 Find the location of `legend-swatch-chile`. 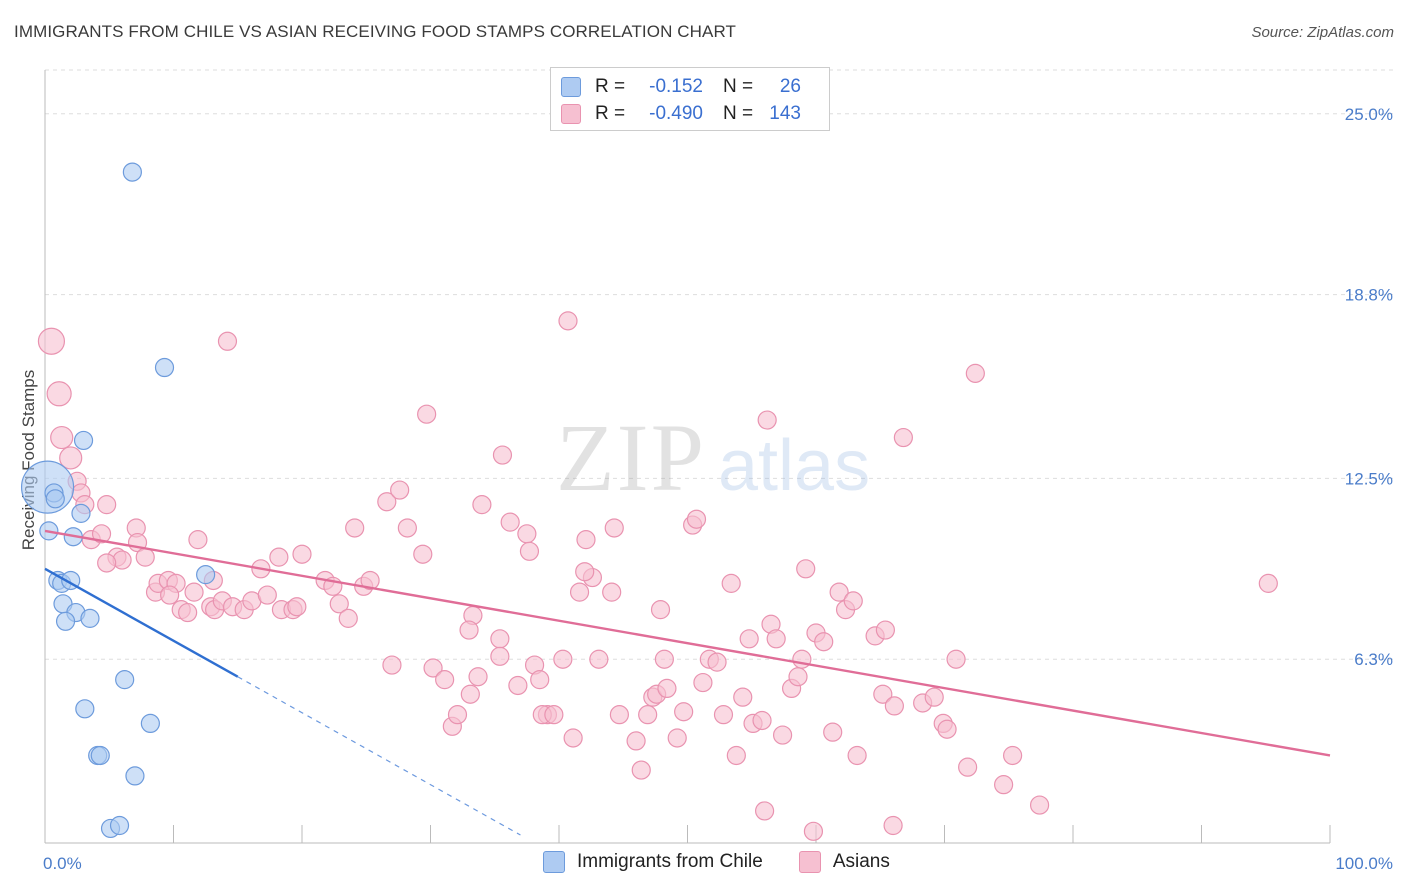

legend-swatch-chile is located at coordinates (571, 87).